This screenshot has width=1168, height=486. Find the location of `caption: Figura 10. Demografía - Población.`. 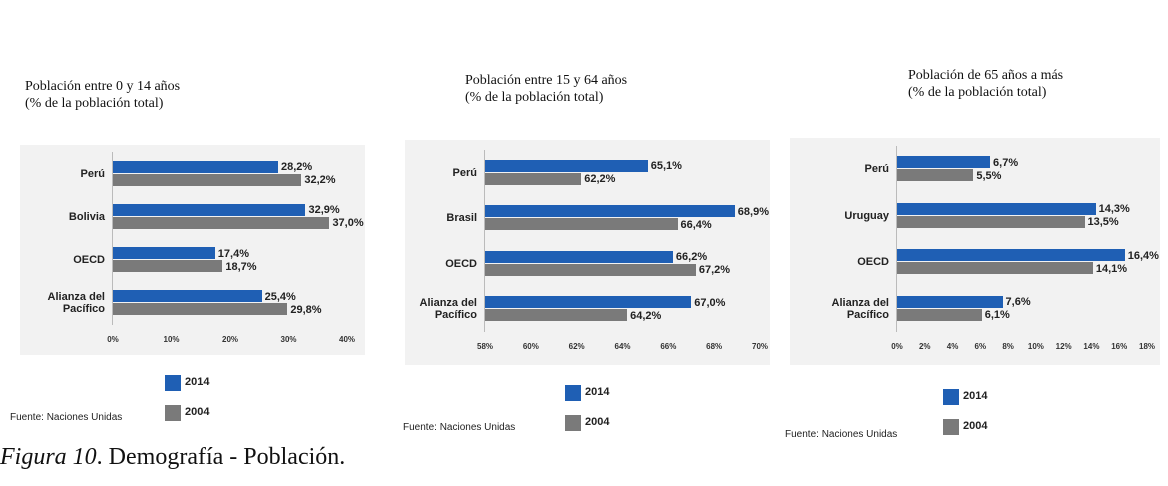

caption: Figura 10. Demografía - Población. is located at coordinates (172, 457).